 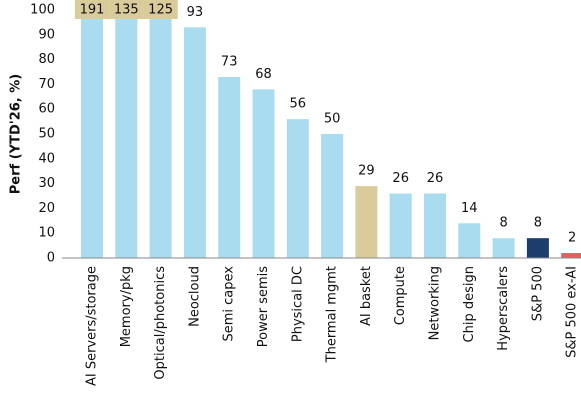 What do you see at coordinates (366, 296) in the screenshot?
I see `x-tick-label: AI basket` at bounding box center [366, 296].